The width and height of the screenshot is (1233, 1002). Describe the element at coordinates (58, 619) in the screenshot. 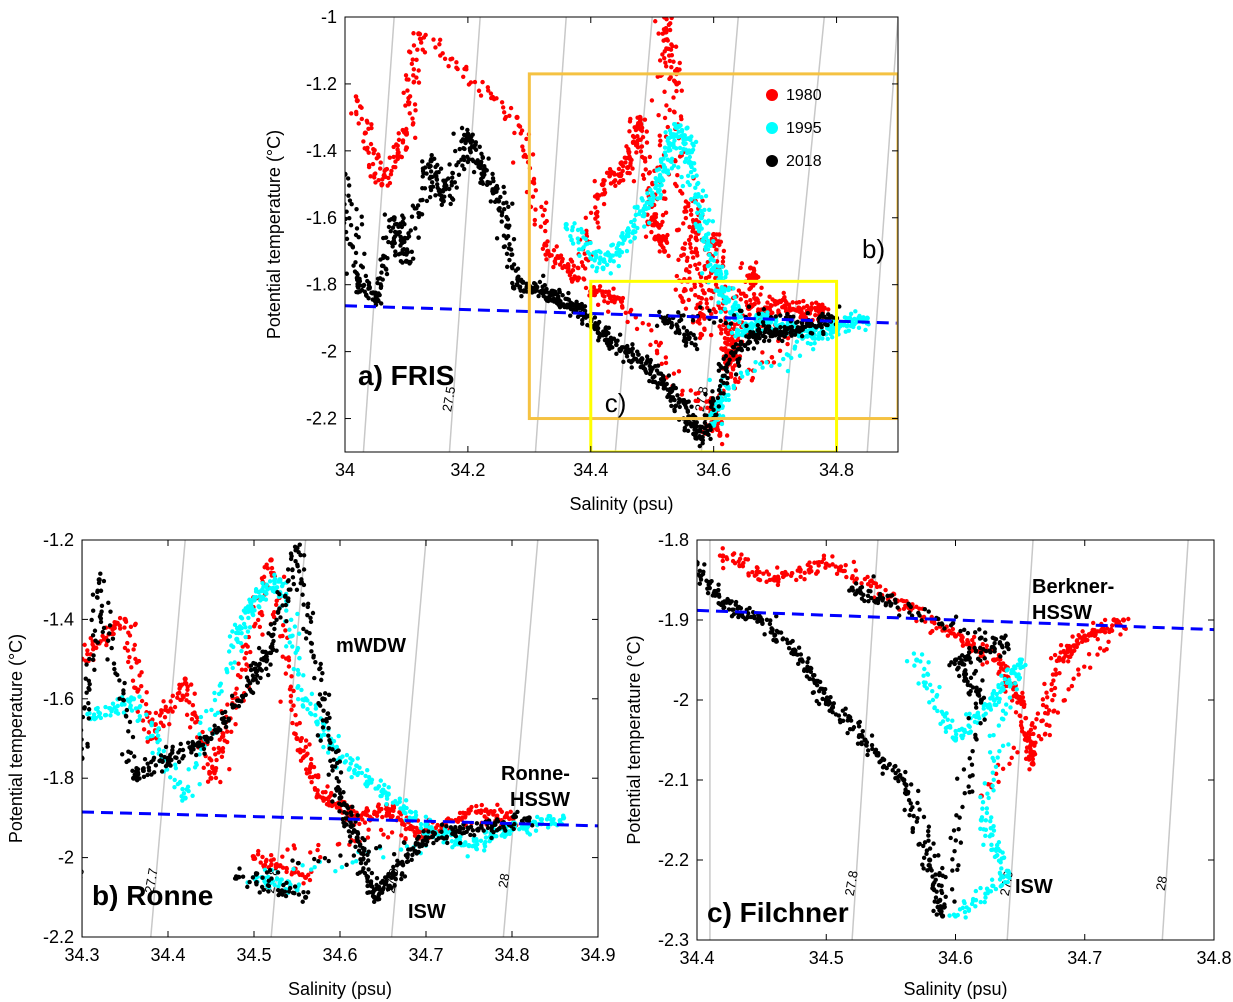

I see `y-tick-label: -1.4` at that location.